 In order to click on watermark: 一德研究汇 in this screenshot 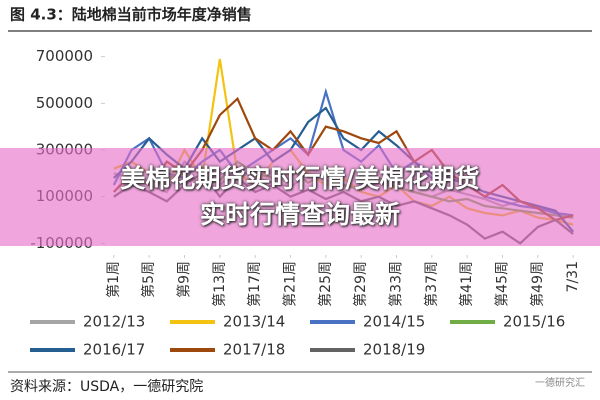, I will do `click(560, 382)`.